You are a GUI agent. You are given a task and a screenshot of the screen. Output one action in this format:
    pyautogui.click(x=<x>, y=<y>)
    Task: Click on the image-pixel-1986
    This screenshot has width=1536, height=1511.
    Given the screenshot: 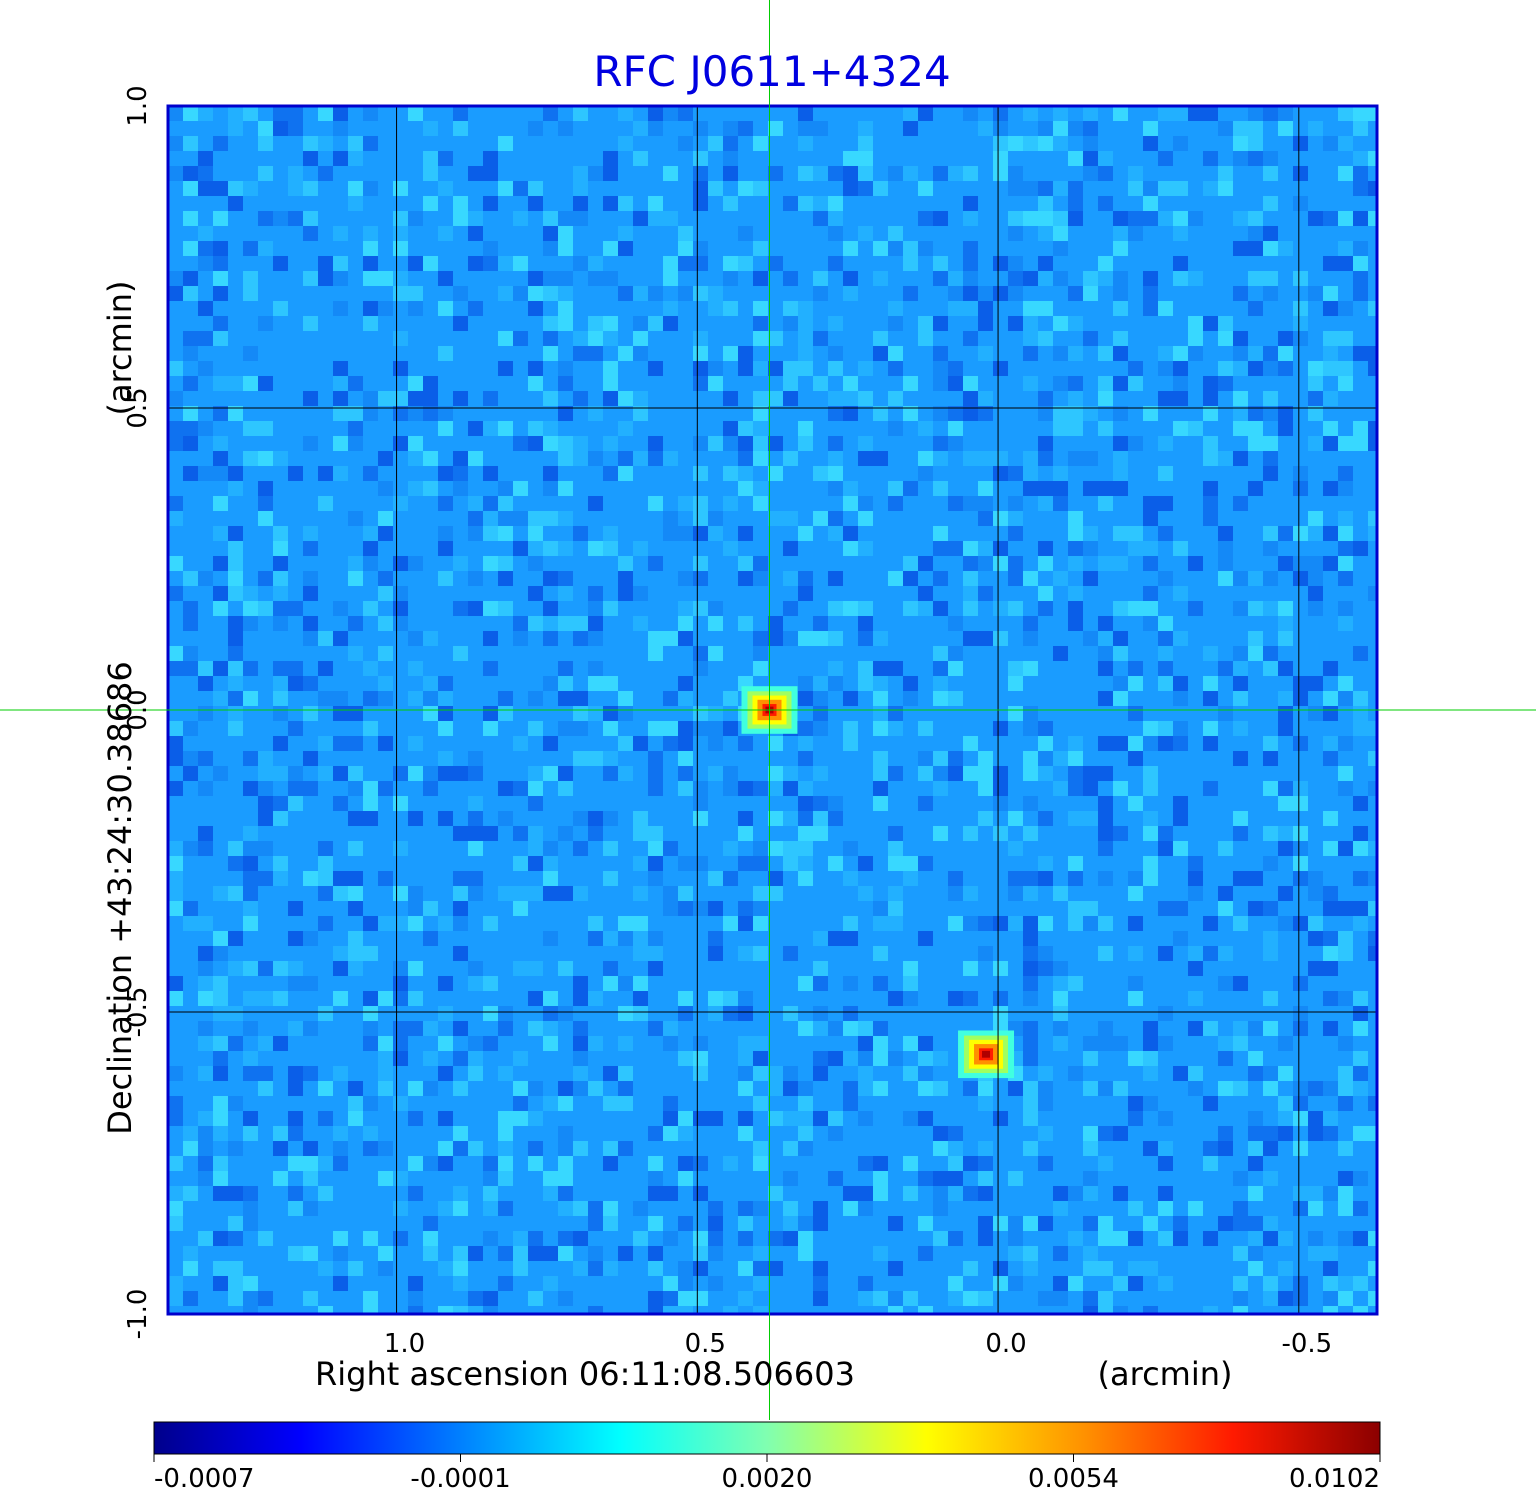 What is the action you would take?
    pyautogui.click(x=190, y=923)
    